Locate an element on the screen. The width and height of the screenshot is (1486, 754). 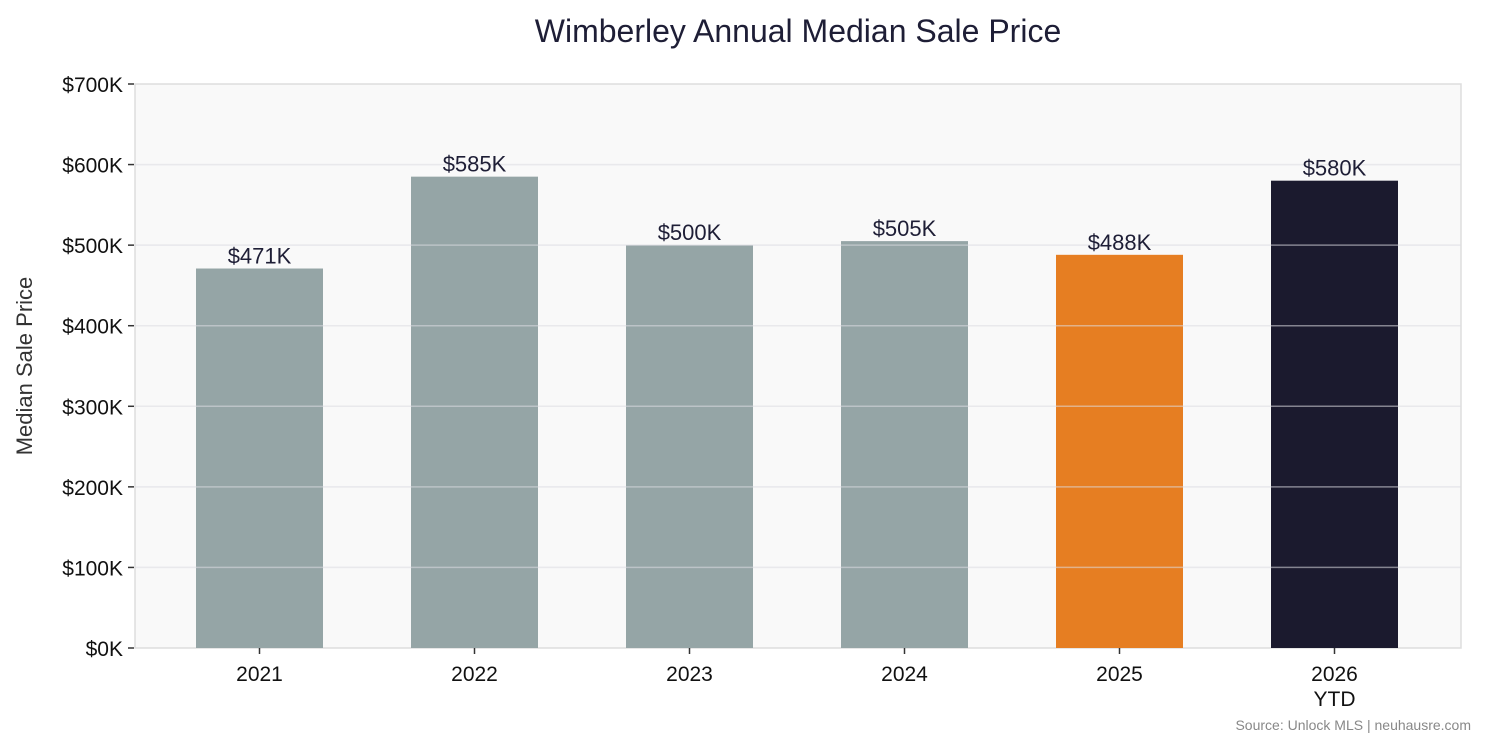
y-tick-label: $500K is located at coordinates (92, 246).